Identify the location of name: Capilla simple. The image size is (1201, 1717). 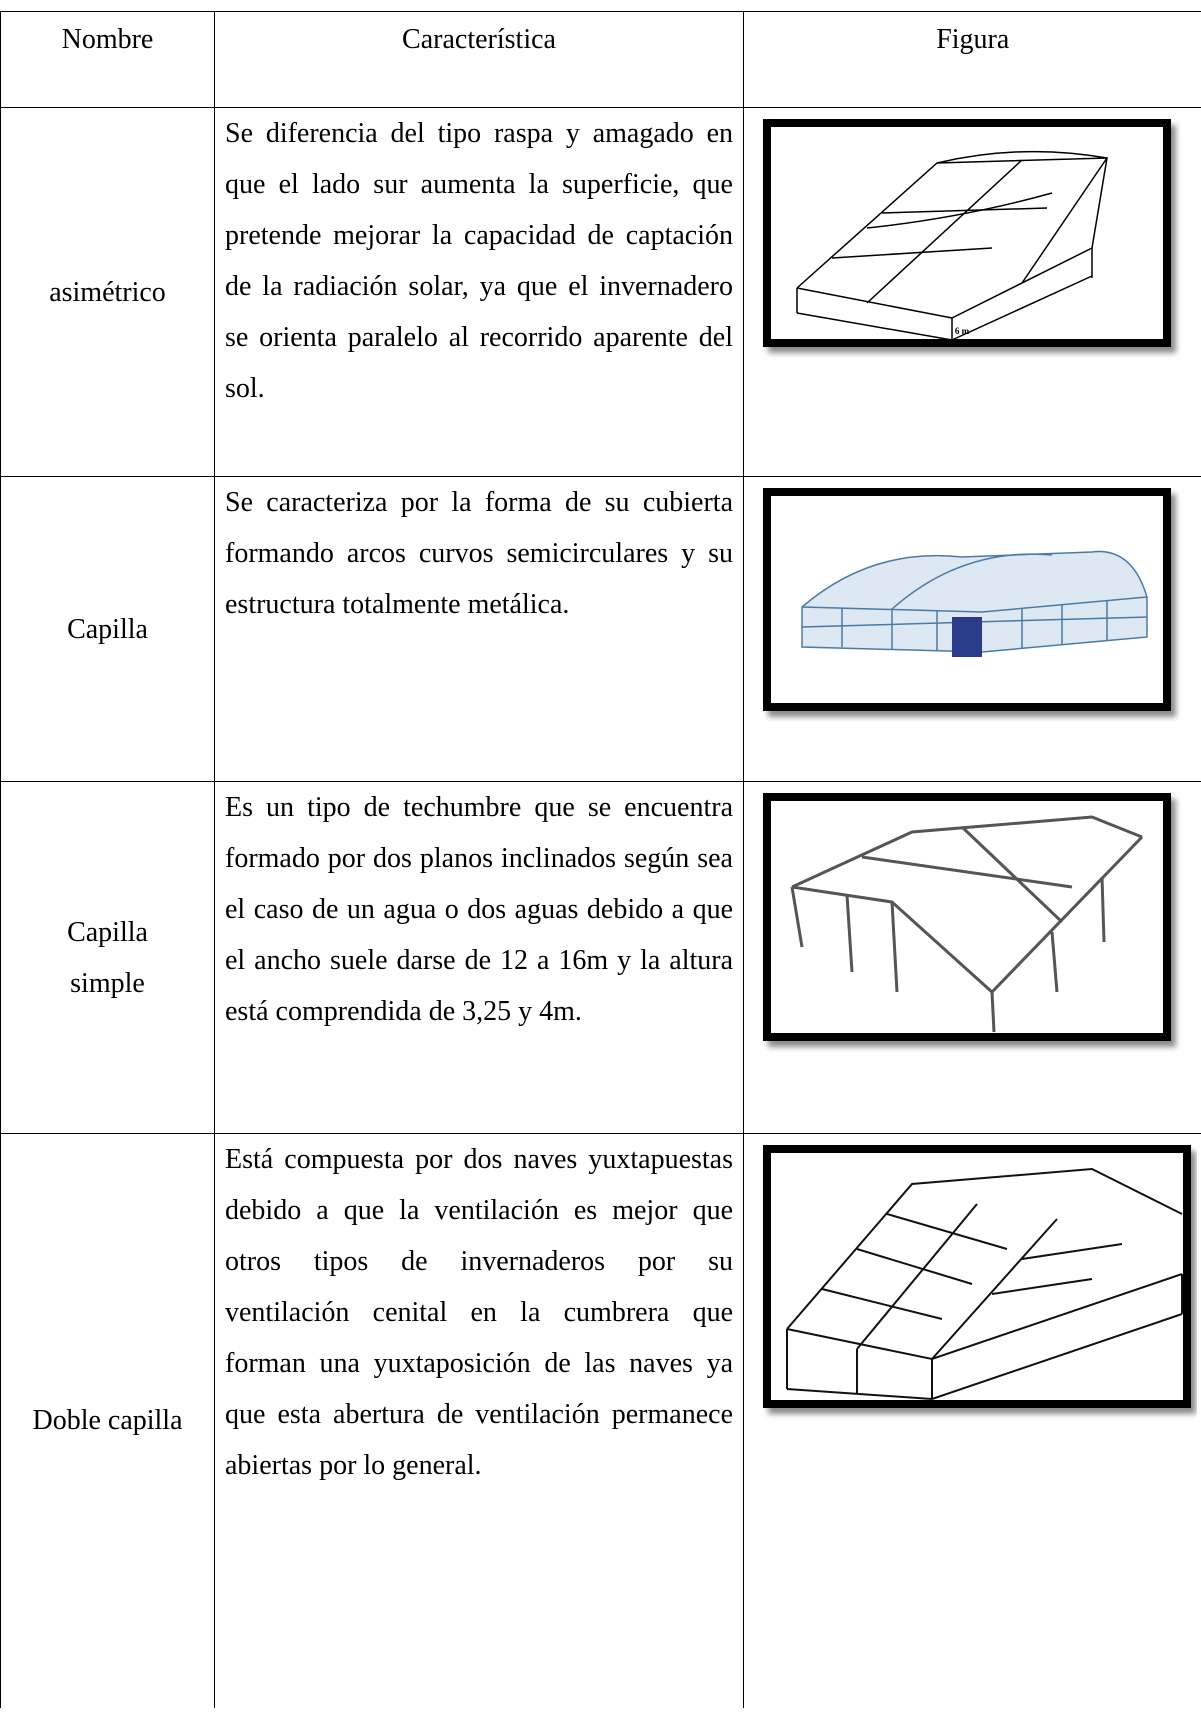
(108, 958).